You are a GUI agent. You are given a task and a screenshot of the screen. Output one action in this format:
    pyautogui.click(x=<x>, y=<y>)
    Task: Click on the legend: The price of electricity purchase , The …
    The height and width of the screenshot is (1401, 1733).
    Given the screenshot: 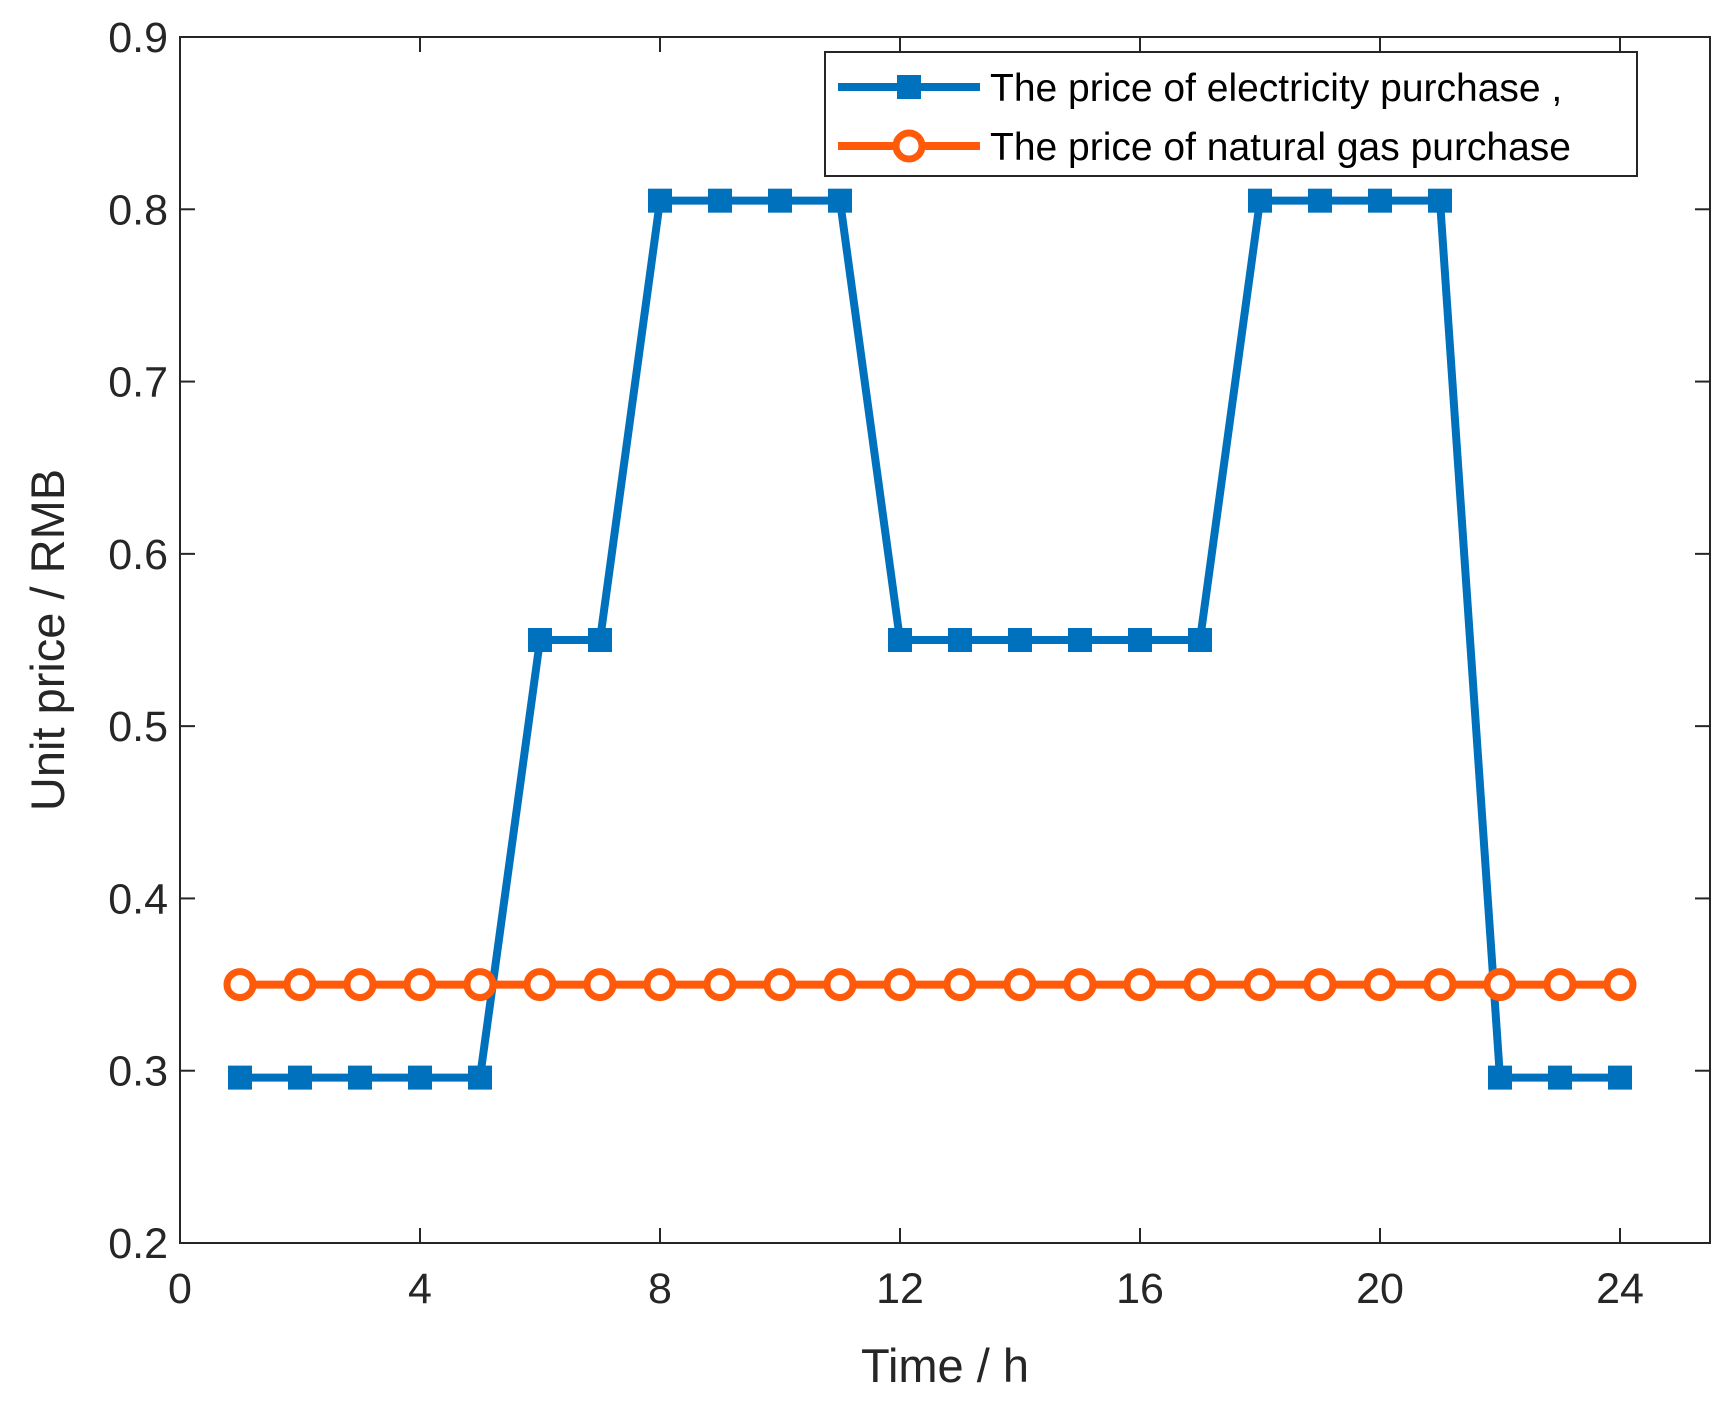 What is the action you would take?
    pyautogui.click(x=1231, y=114)
    